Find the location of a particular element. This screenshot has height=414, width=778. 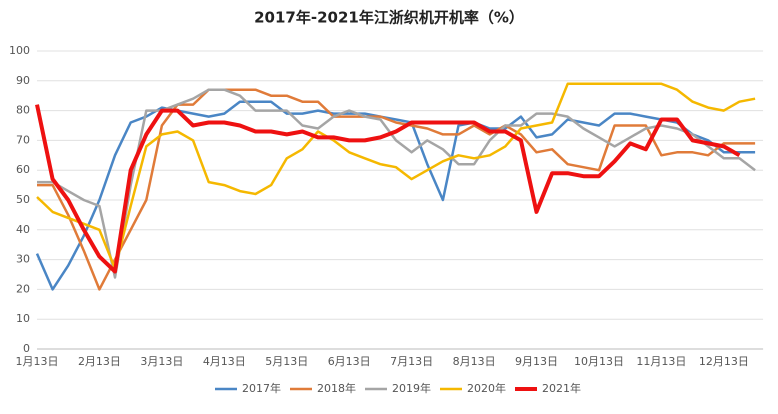

legend-label: 2017年 is located at coordinates (261, 388).